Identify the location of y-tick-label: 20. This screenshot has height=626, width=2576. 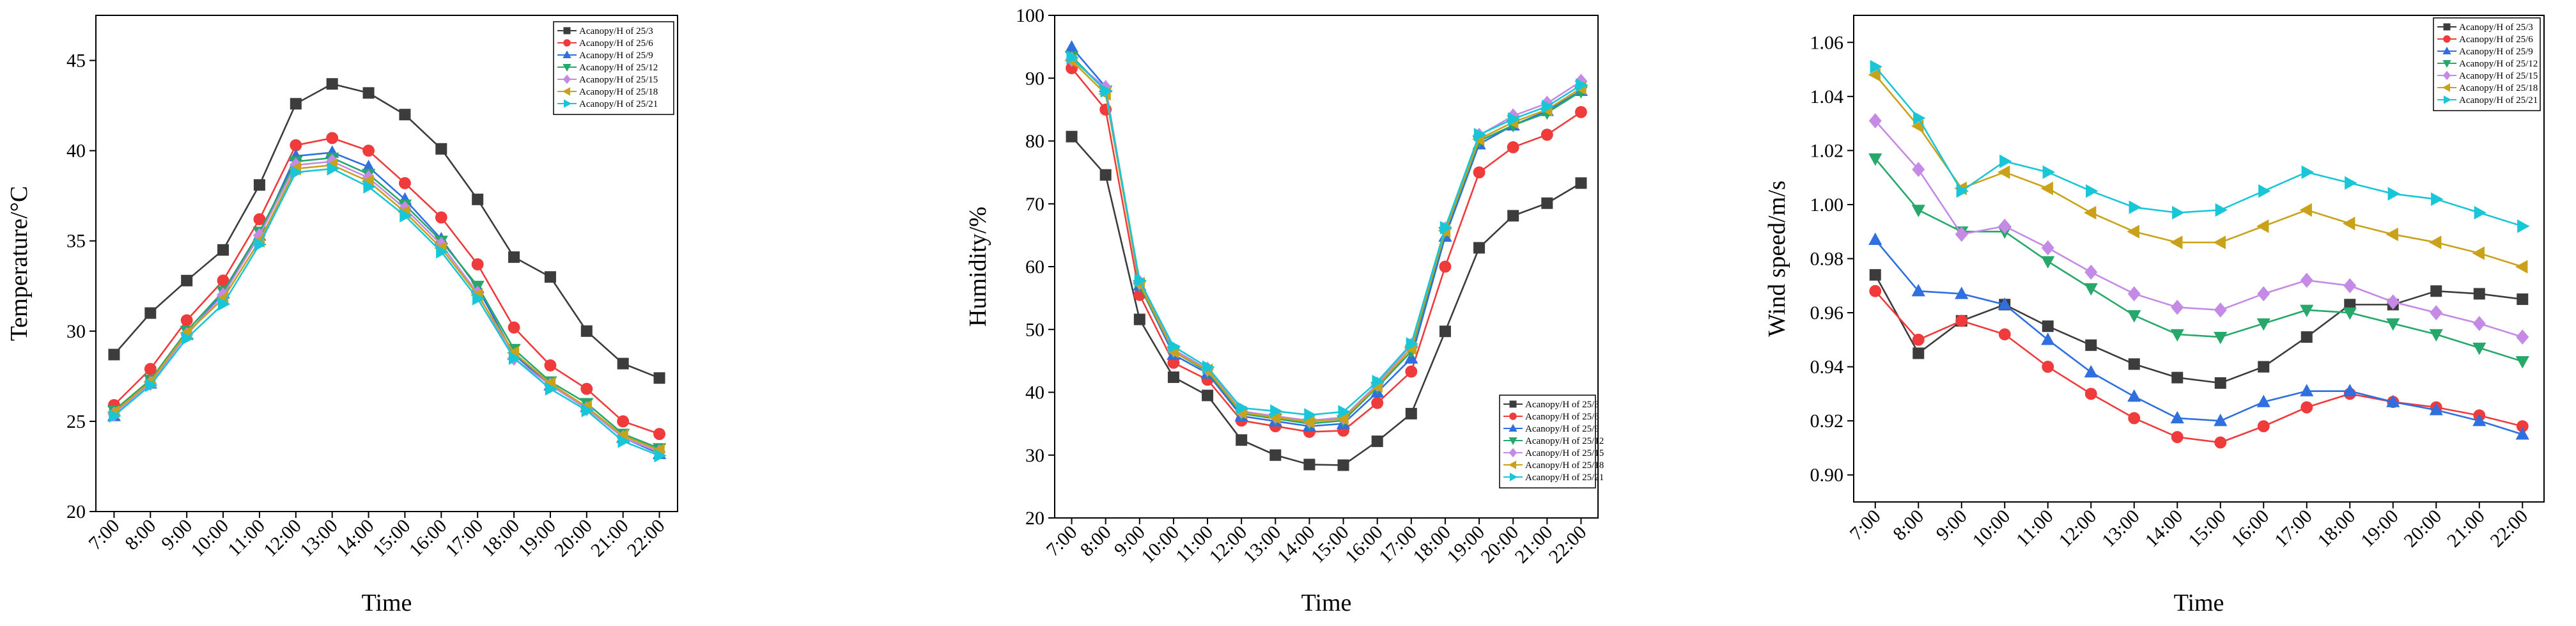
(76, 511).